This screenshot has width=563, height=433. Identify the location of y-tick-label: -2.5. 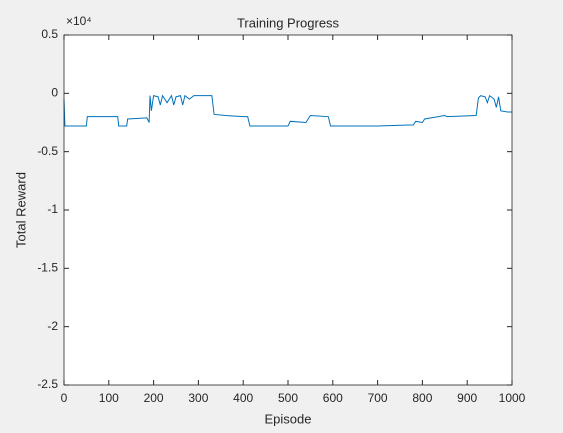
(47, 384).